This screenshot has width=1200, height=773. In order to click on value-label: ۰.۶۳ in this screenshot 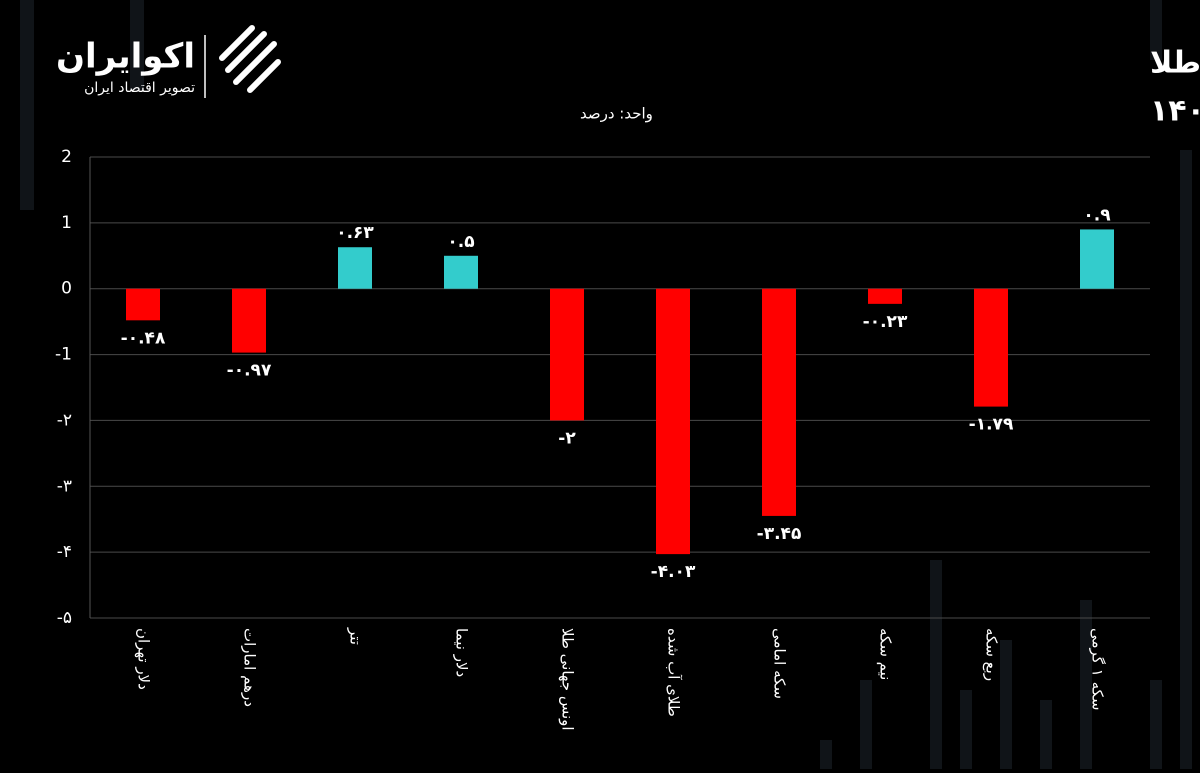, I will do `click(355, 233)`.